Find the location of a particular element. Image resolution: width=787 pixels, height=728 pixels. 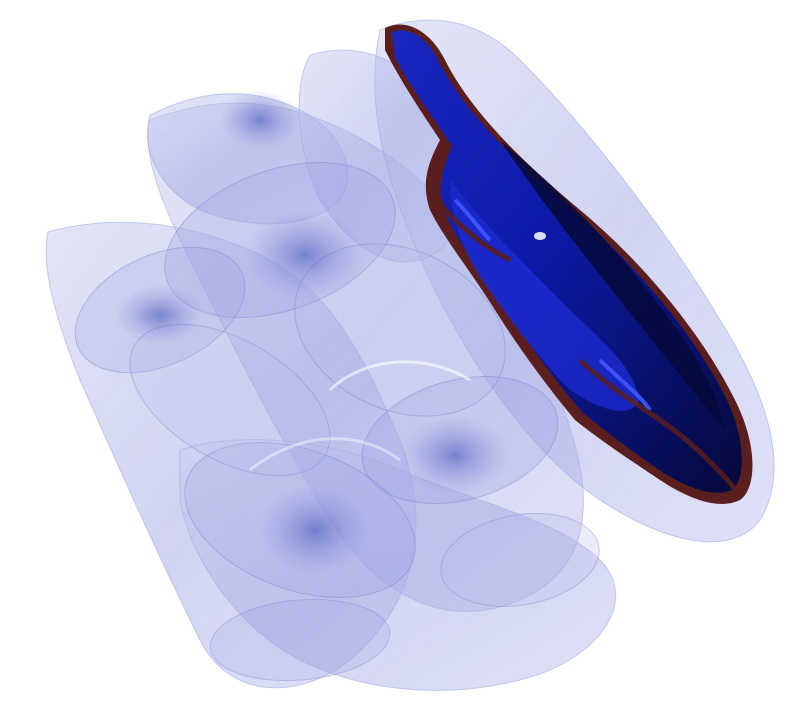

surface-shadow-ridge is located at coordinates (612, 285).